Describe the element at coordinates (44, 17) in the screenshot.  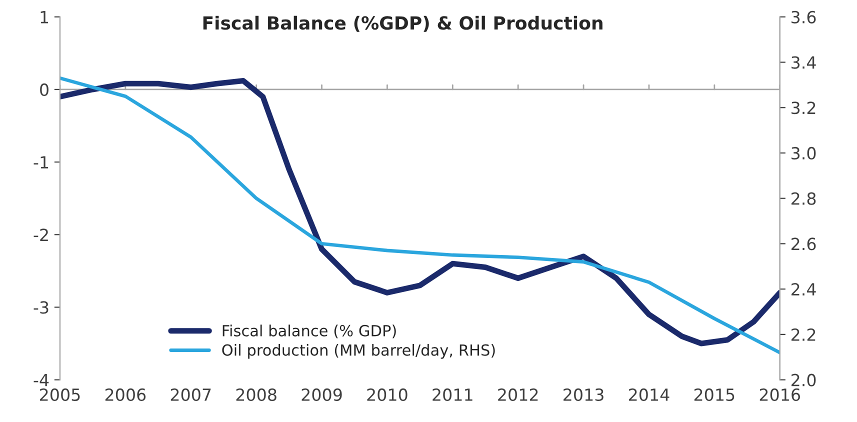
I see `y-tick-label: 1` at that location.